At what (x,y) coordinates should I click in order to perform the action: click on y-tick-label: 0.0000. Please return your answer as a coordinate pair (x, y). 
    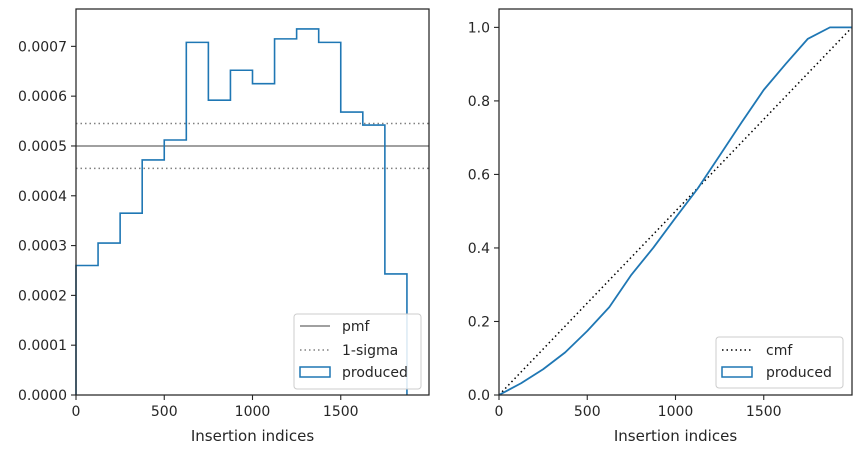
    Looking at the image, I should click on (42, 396).